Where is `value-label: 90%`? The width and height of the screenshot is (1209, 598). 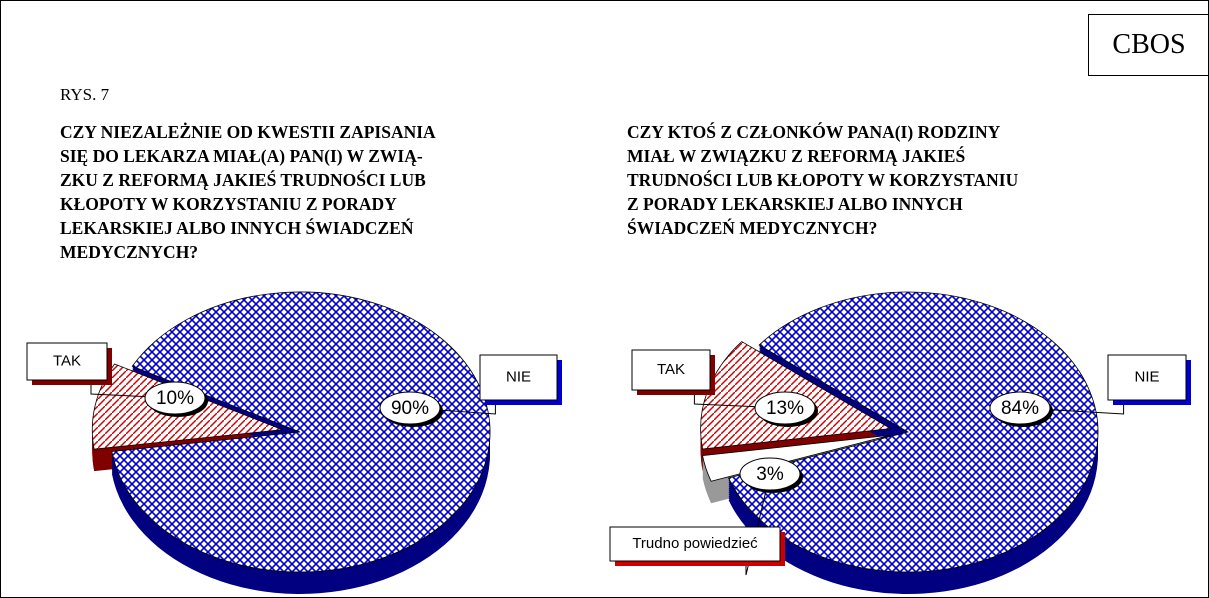 value-label: 90% is located at coordinates (410, 408).